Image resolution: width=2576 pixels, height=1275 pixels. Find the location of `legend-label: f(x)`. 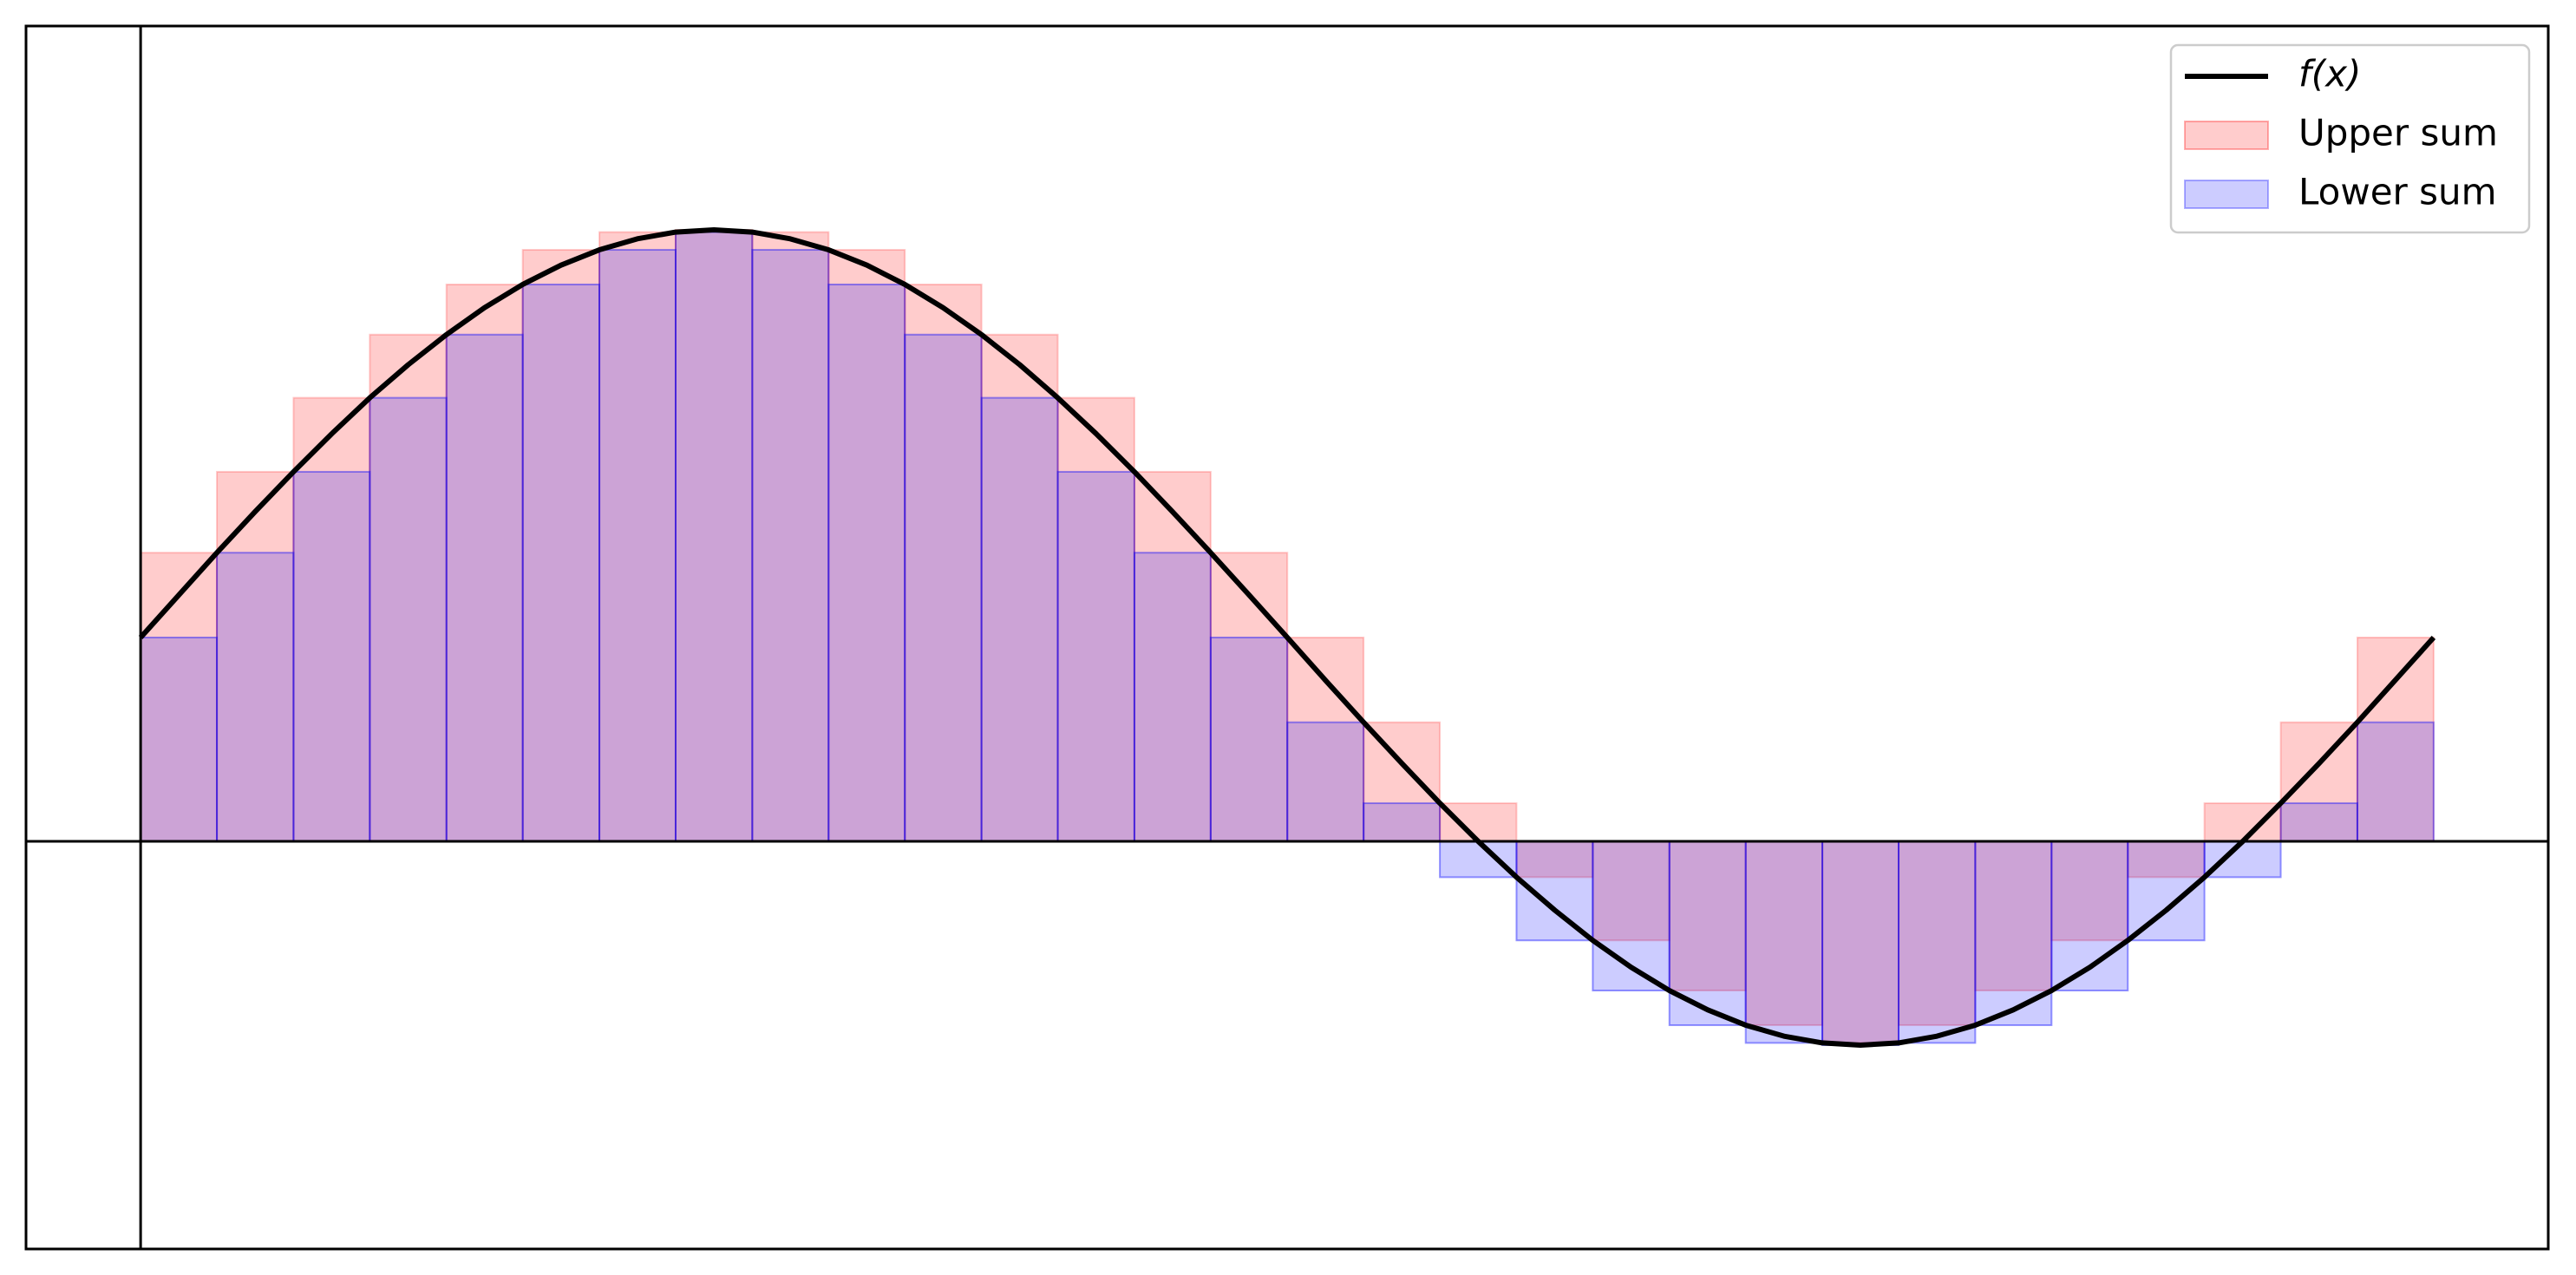

legend-label: f(x) is located at coordinates (2329, 74).